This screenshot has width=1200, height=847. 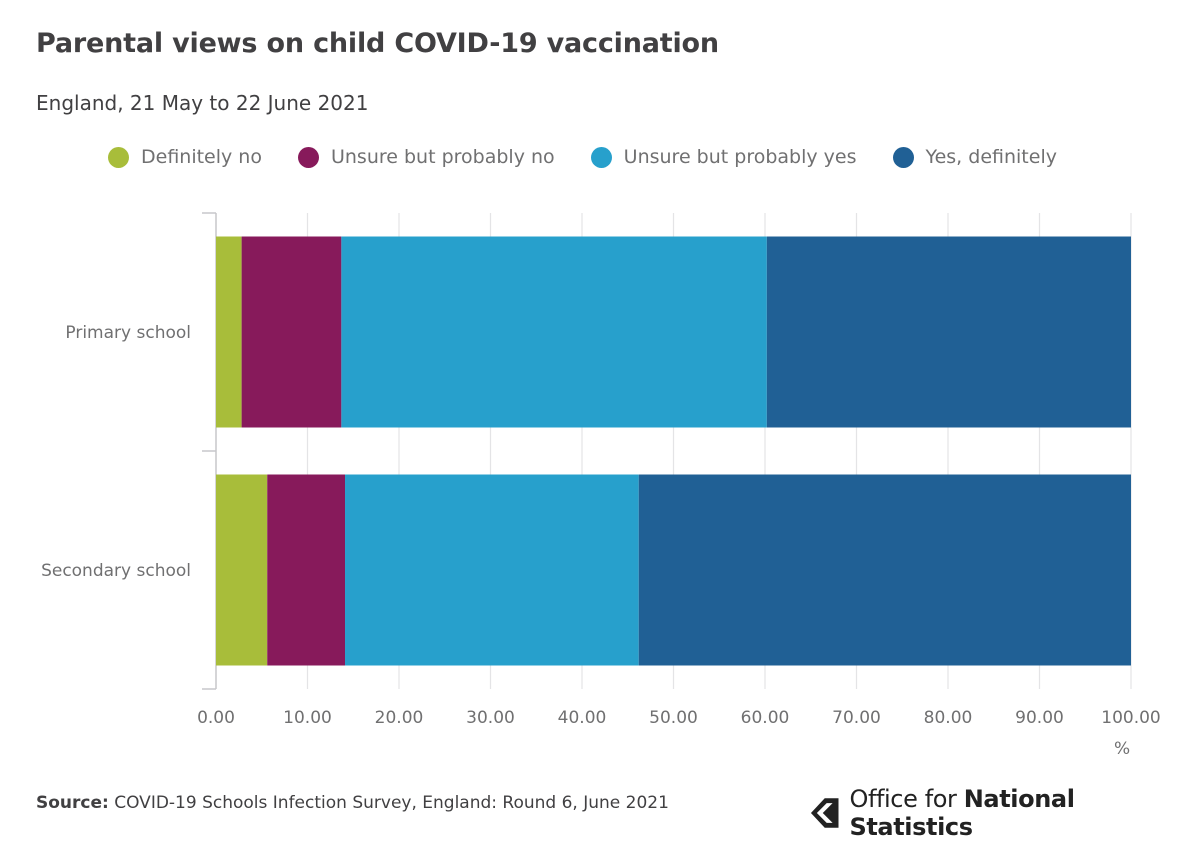 What do you see at coordinates (824, 813) in the screenshot?
I see `ons-logo-icon` at bounding box center [824, 813].